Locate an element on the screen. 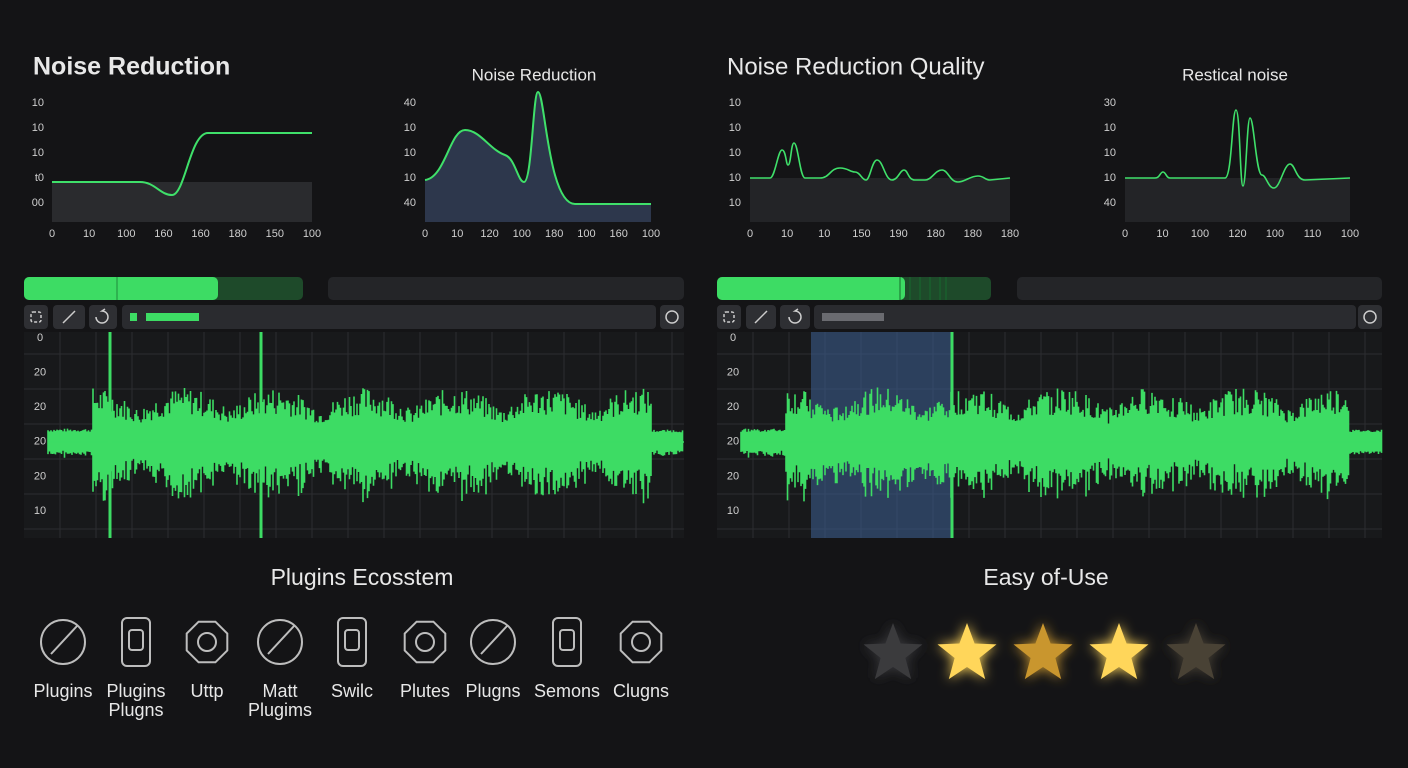  plugin-label: Plutes is located at coordinates (425, 691).